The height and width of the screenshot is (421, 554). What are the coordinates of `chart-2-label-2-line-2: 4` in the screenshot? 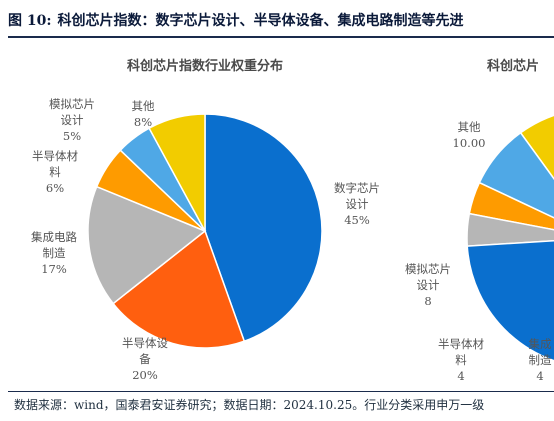 It's located at (460, 376).